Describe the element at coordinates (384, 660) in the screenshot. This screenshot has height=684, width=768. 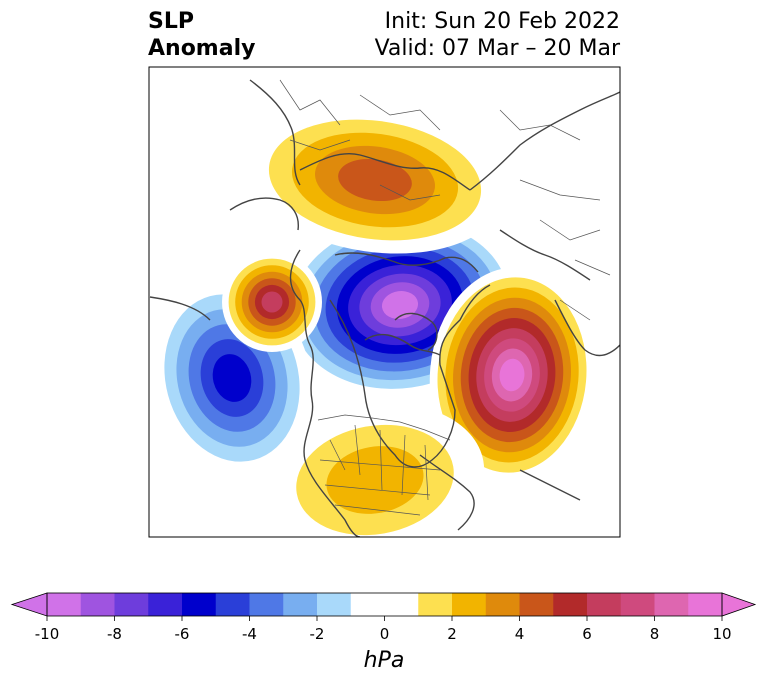
I see `colorbar-units: hPa` at that location.